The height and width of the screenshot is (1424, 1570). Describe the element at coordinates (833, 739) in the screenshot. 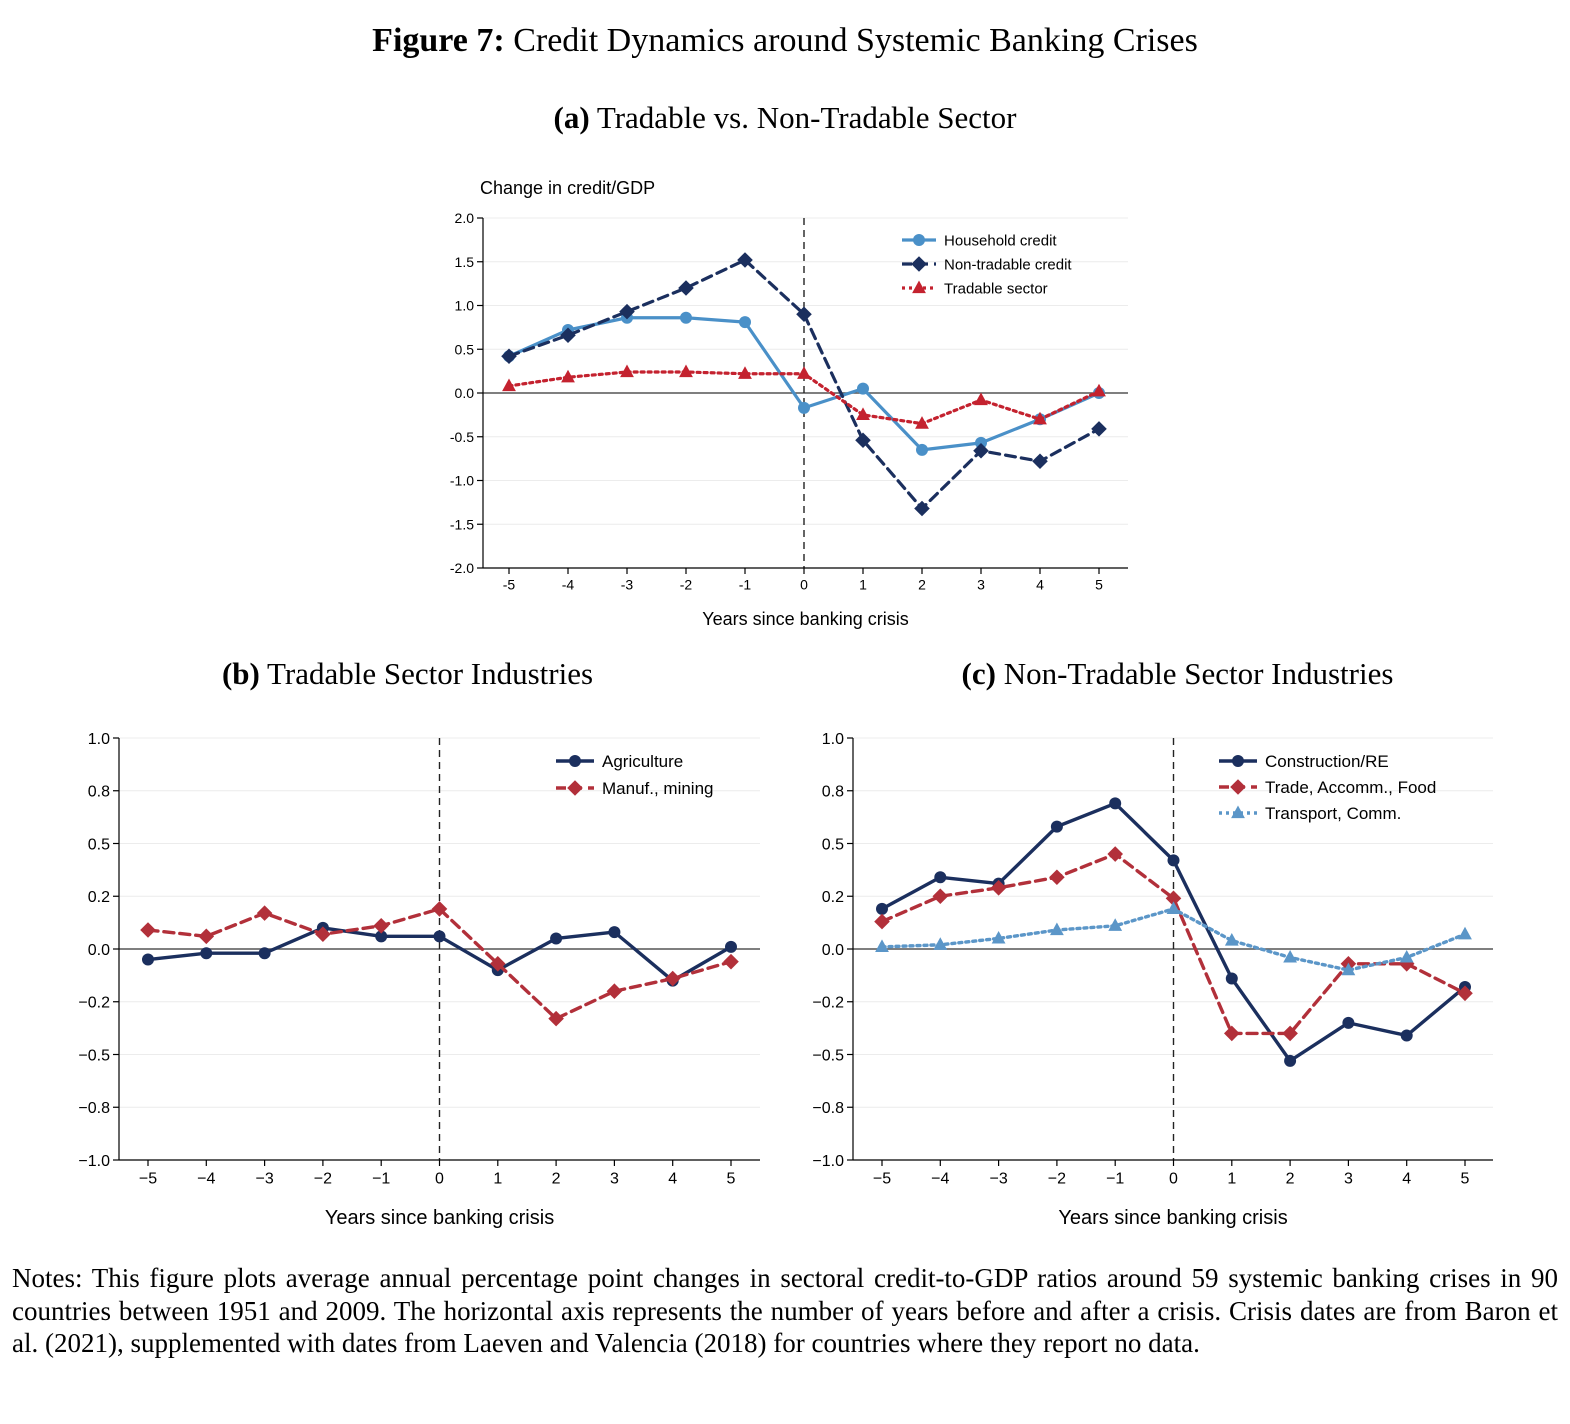

I see `ytick-label-c-0: 1.0` at that location.